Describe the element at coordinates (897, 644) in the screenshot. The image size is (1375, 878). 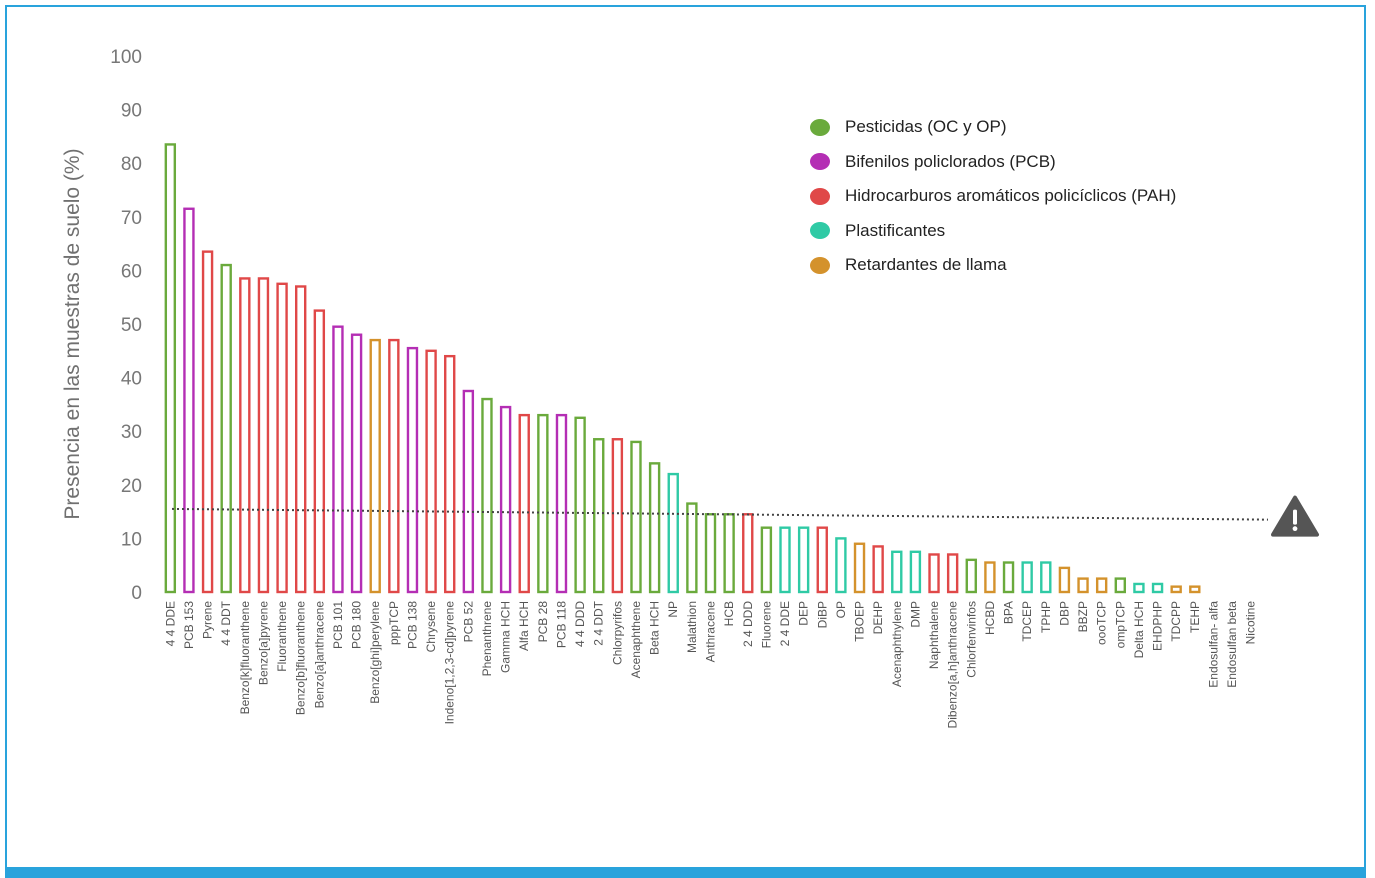
I see `x-tick-label: Acenaphthylene` at that location.